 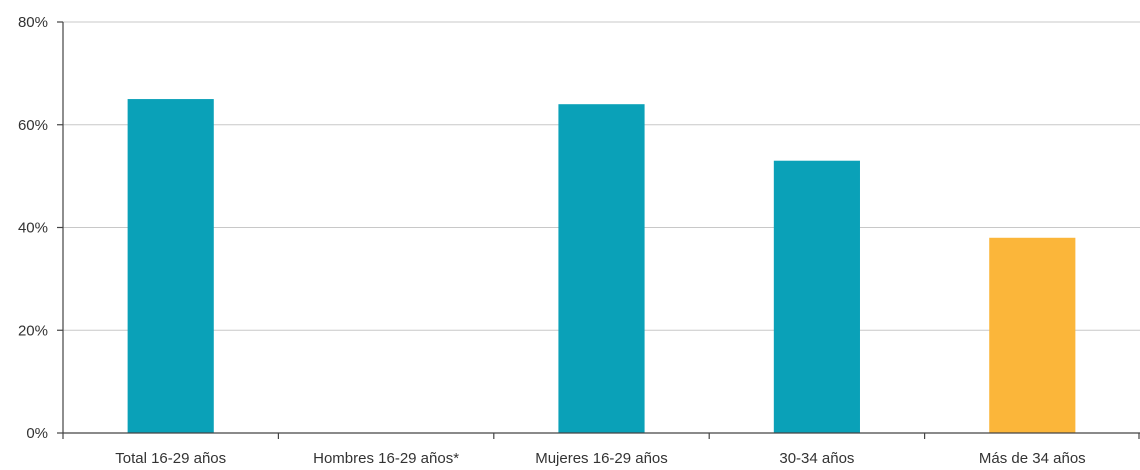 What do you see at coordinates (601, 458) in the screenshot?
I see `x-category-label: Mujeres 16-29 años` at bounding box center [601, 458].